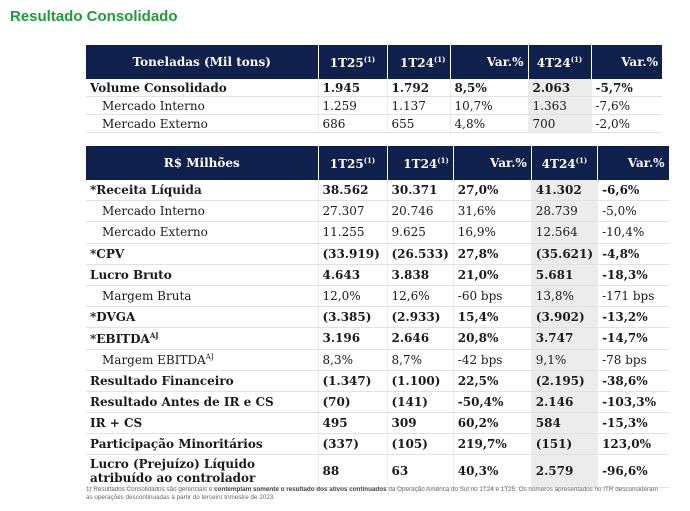  What do you see at coordinates (202, 381) in the screenshot?
I see `row-label: Resultado Financeiro` at bounding box center [202, 381].